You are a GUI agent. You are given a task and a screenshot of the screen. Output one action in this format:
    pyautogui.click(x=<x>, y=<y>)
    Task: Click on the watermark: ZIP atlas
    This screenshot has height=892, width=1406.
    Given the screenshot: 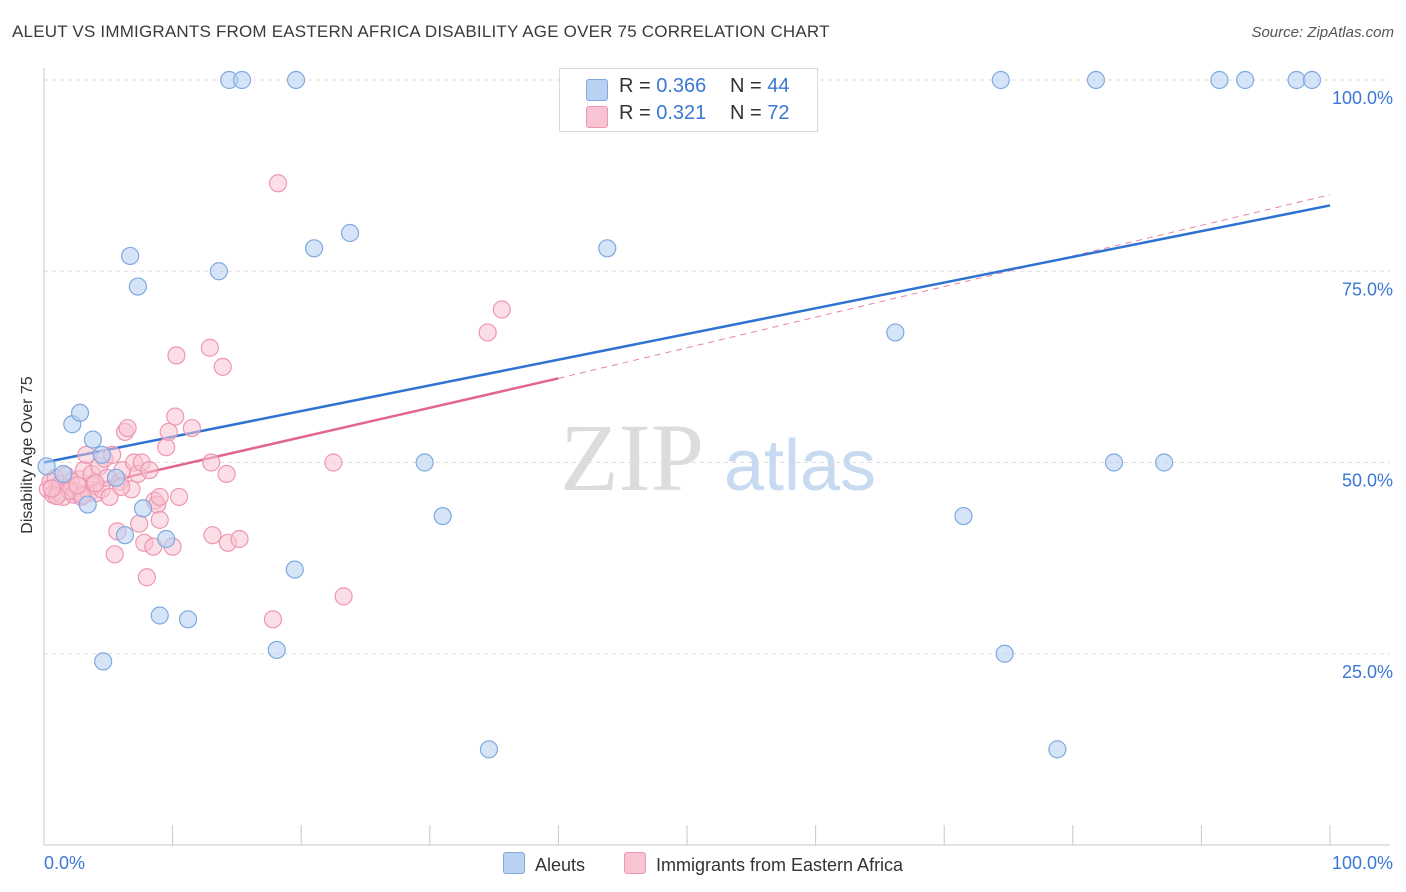 What is the action you would take?
    pyautogui.click(x=718, y=457)
    